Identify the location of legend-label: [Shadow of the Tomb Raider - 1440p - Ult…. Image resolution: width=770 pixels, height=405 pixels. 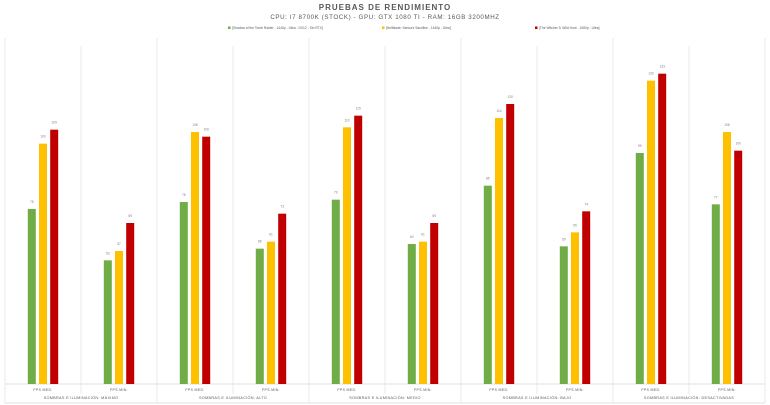
(277, 28).